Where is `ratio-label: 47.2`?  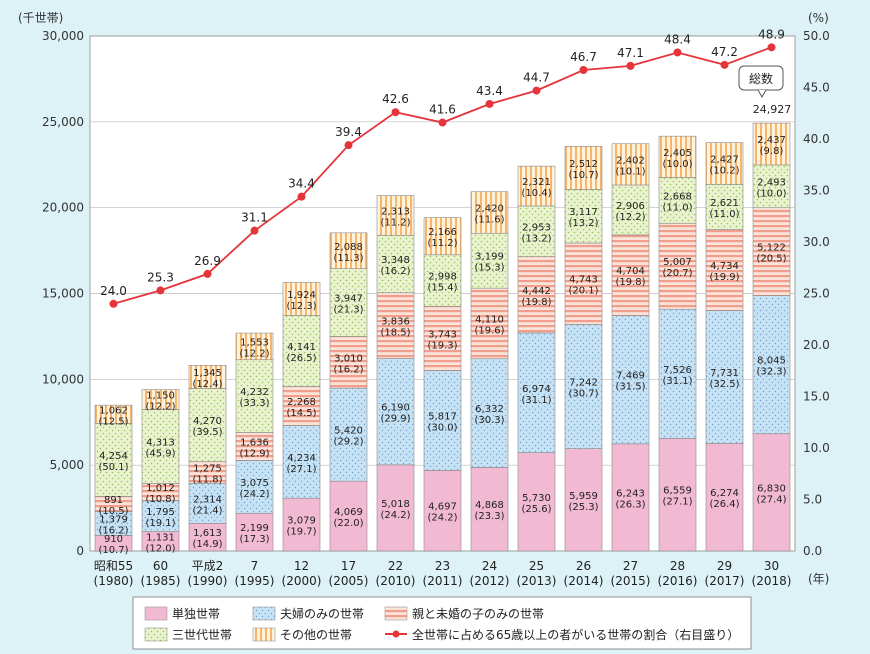 ratio-label: 47.2 is located at coordinates (724, 52).